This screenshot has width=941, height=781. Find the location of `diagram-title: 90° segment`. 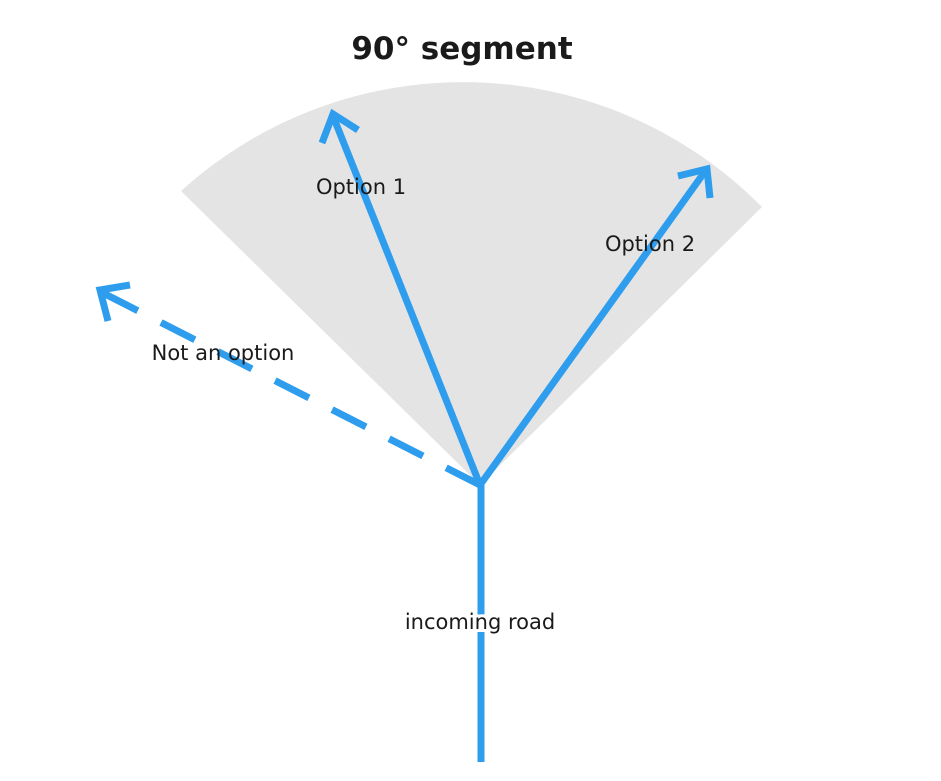

diagram-title: 90° segment is located at coordinates (461, 49).